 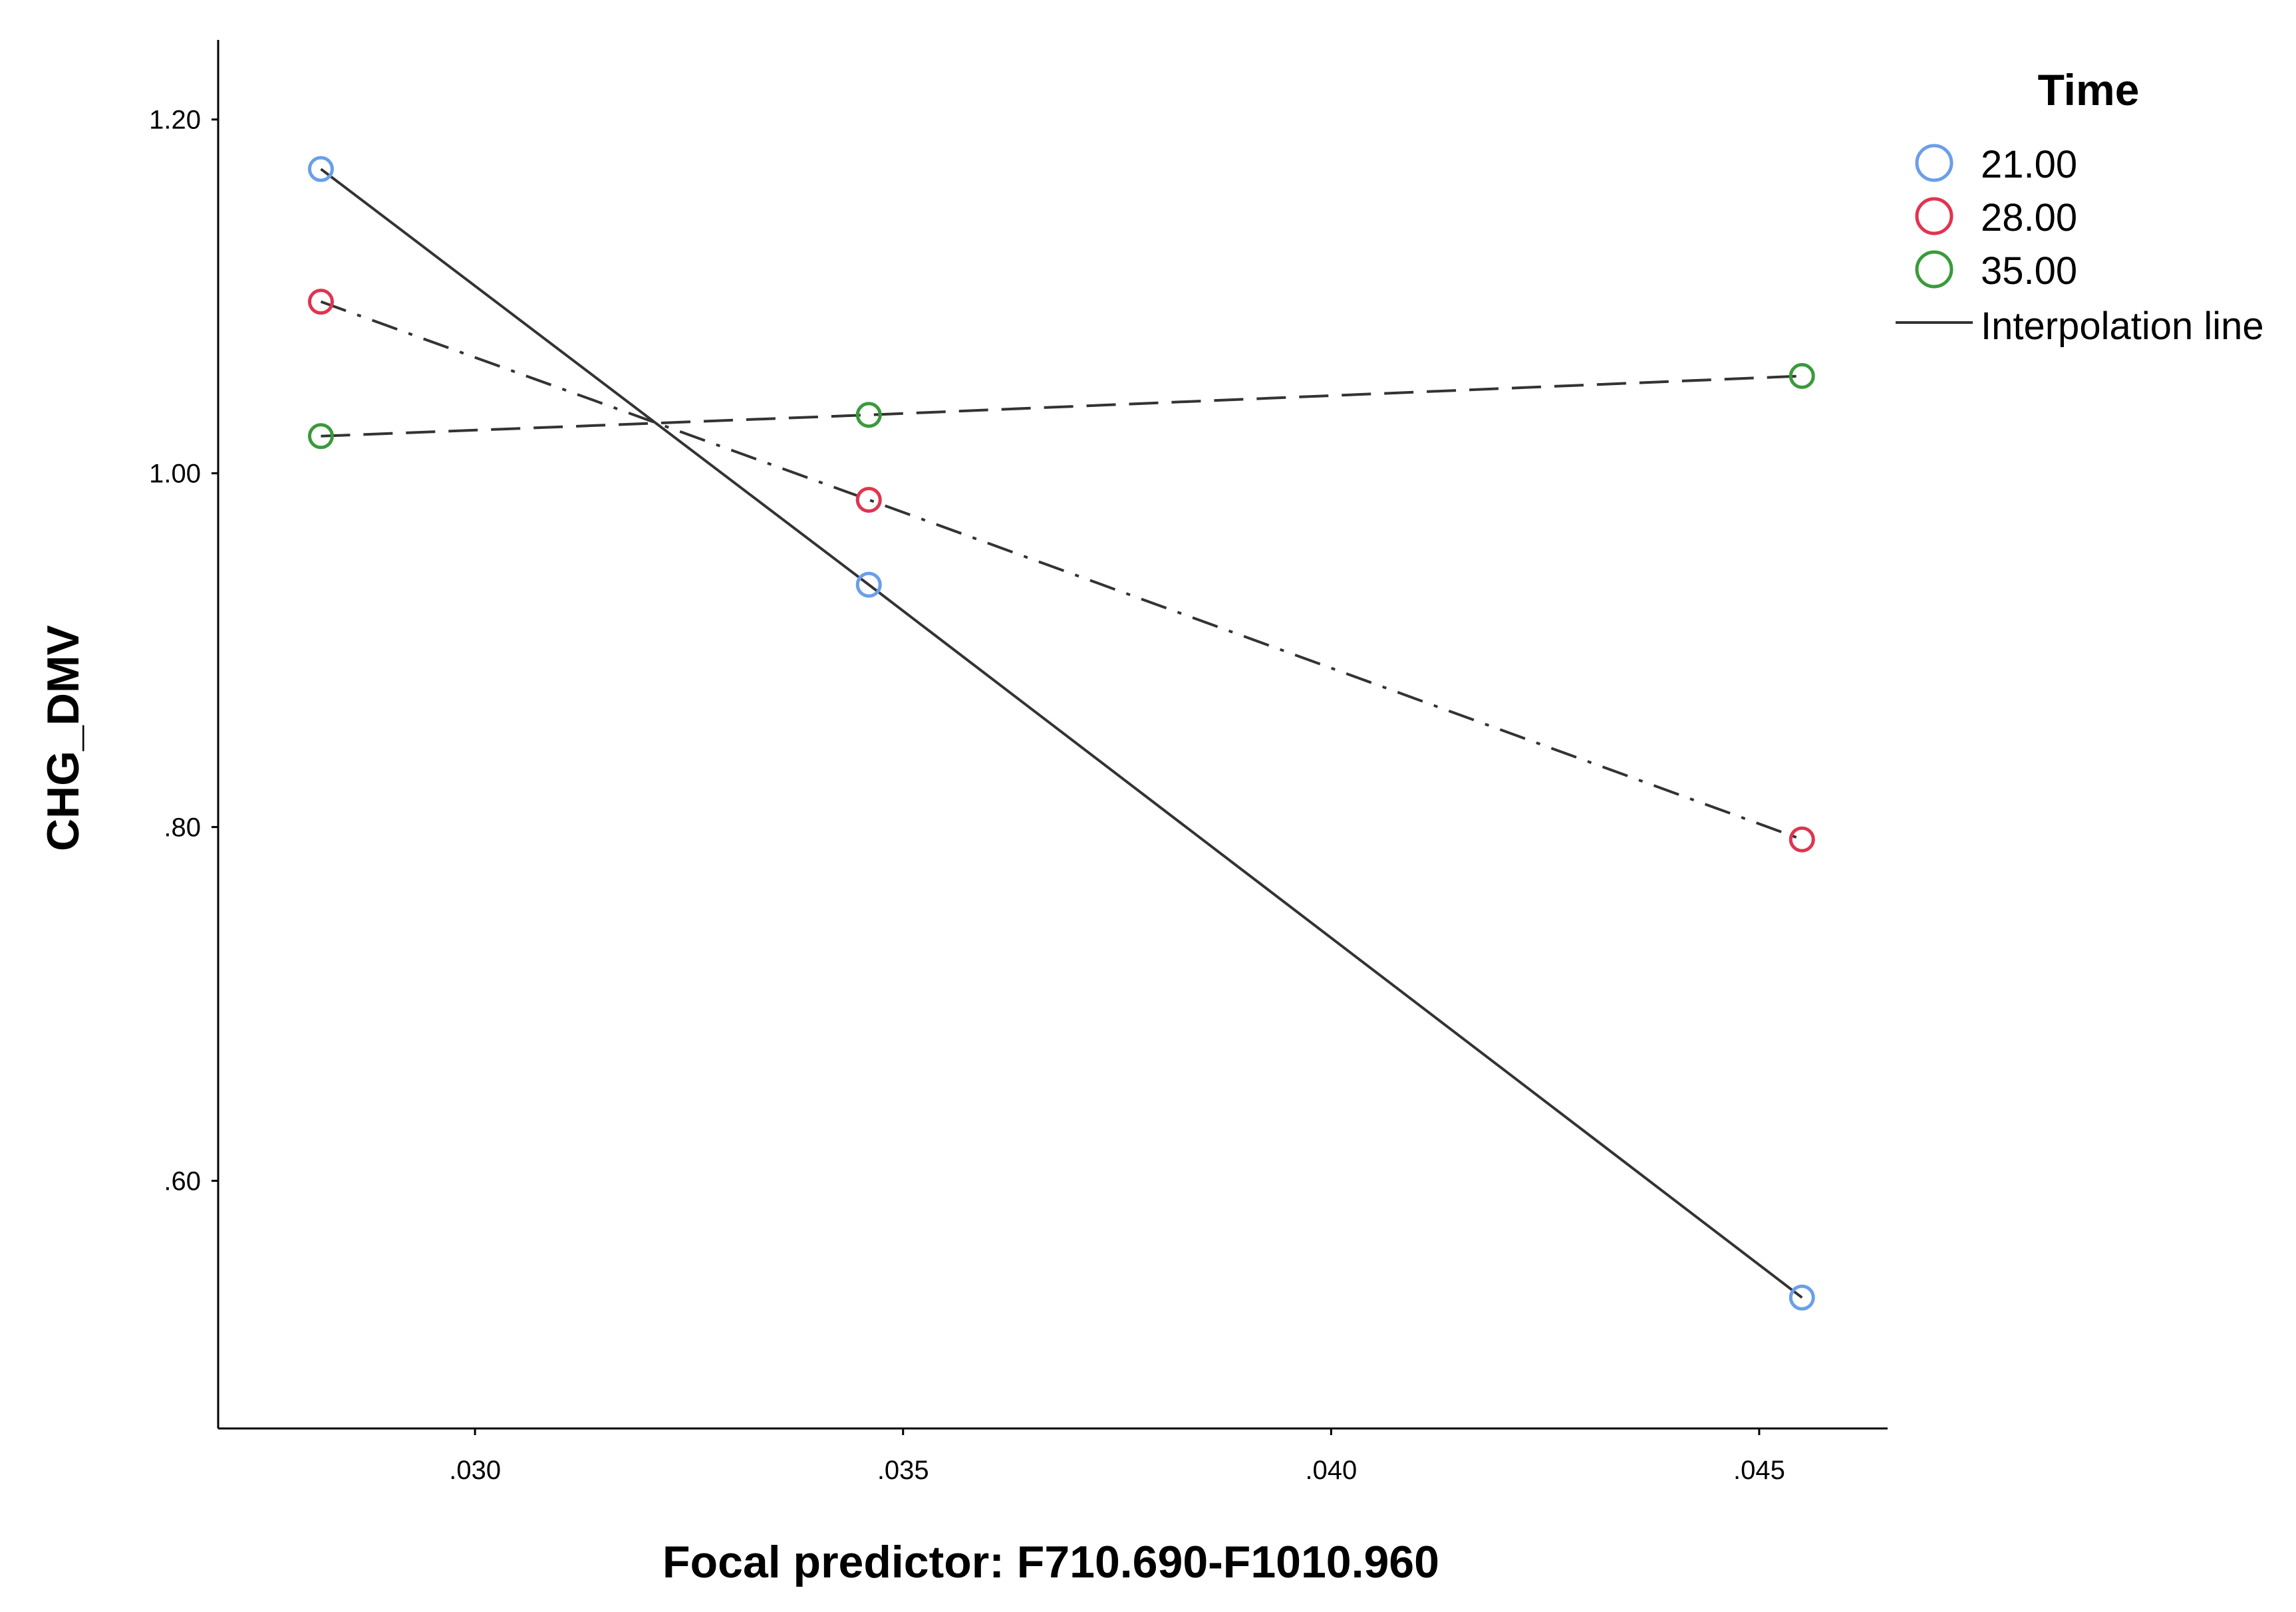 I want to click on data-point-28.00-0, so click(x=320, y=302).